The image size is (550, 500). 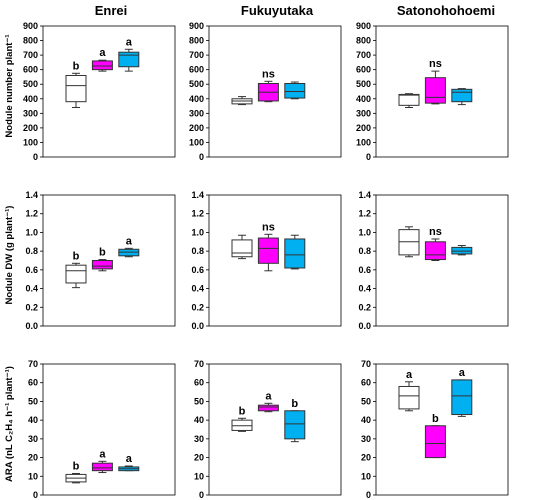 What do you see at coordinates (409, 390) in the screenshot?
I see `box-1: a` at bounding box center [409, 390].